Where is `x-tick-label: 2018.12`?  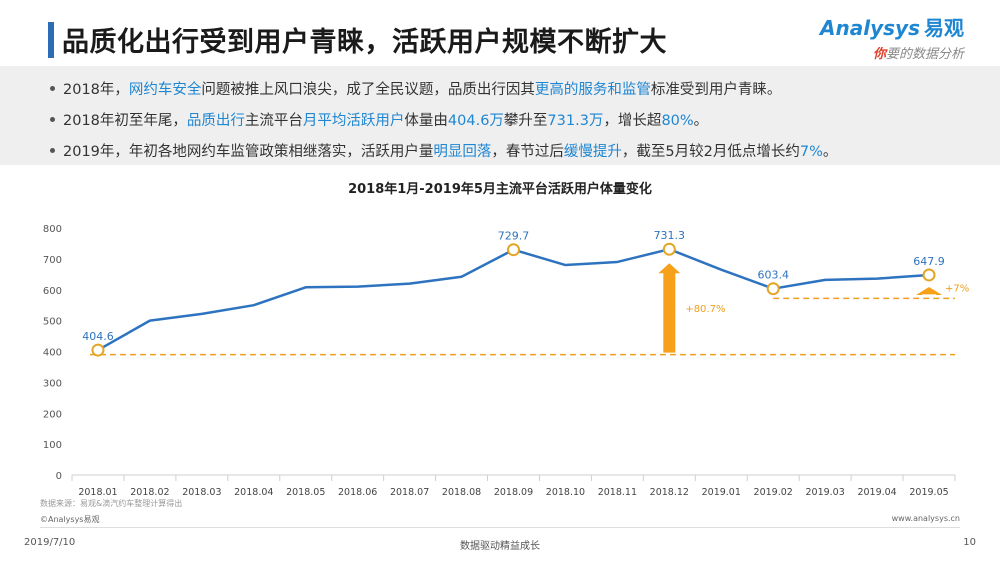 x-tick-label: 2018.12 is located at coordinates (669, 492).